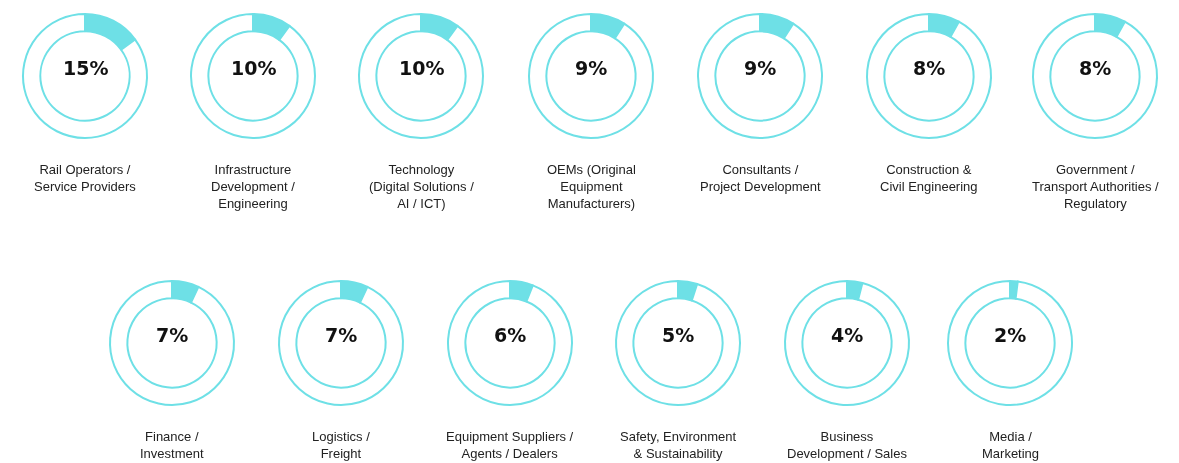  Describe the element at coordinates (172, 445) in the screenshot. I see `text: Finance / Investment` at that location.